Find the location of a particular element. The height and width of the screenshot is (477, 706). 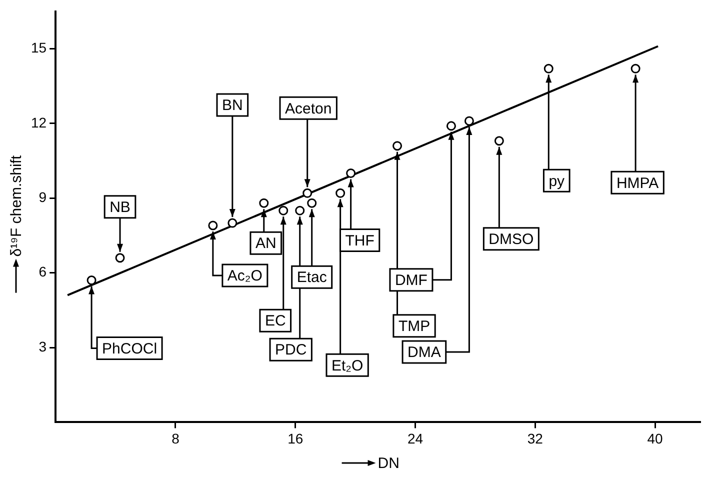

x-tick-label: 32 is located at coordinates (535, 438).